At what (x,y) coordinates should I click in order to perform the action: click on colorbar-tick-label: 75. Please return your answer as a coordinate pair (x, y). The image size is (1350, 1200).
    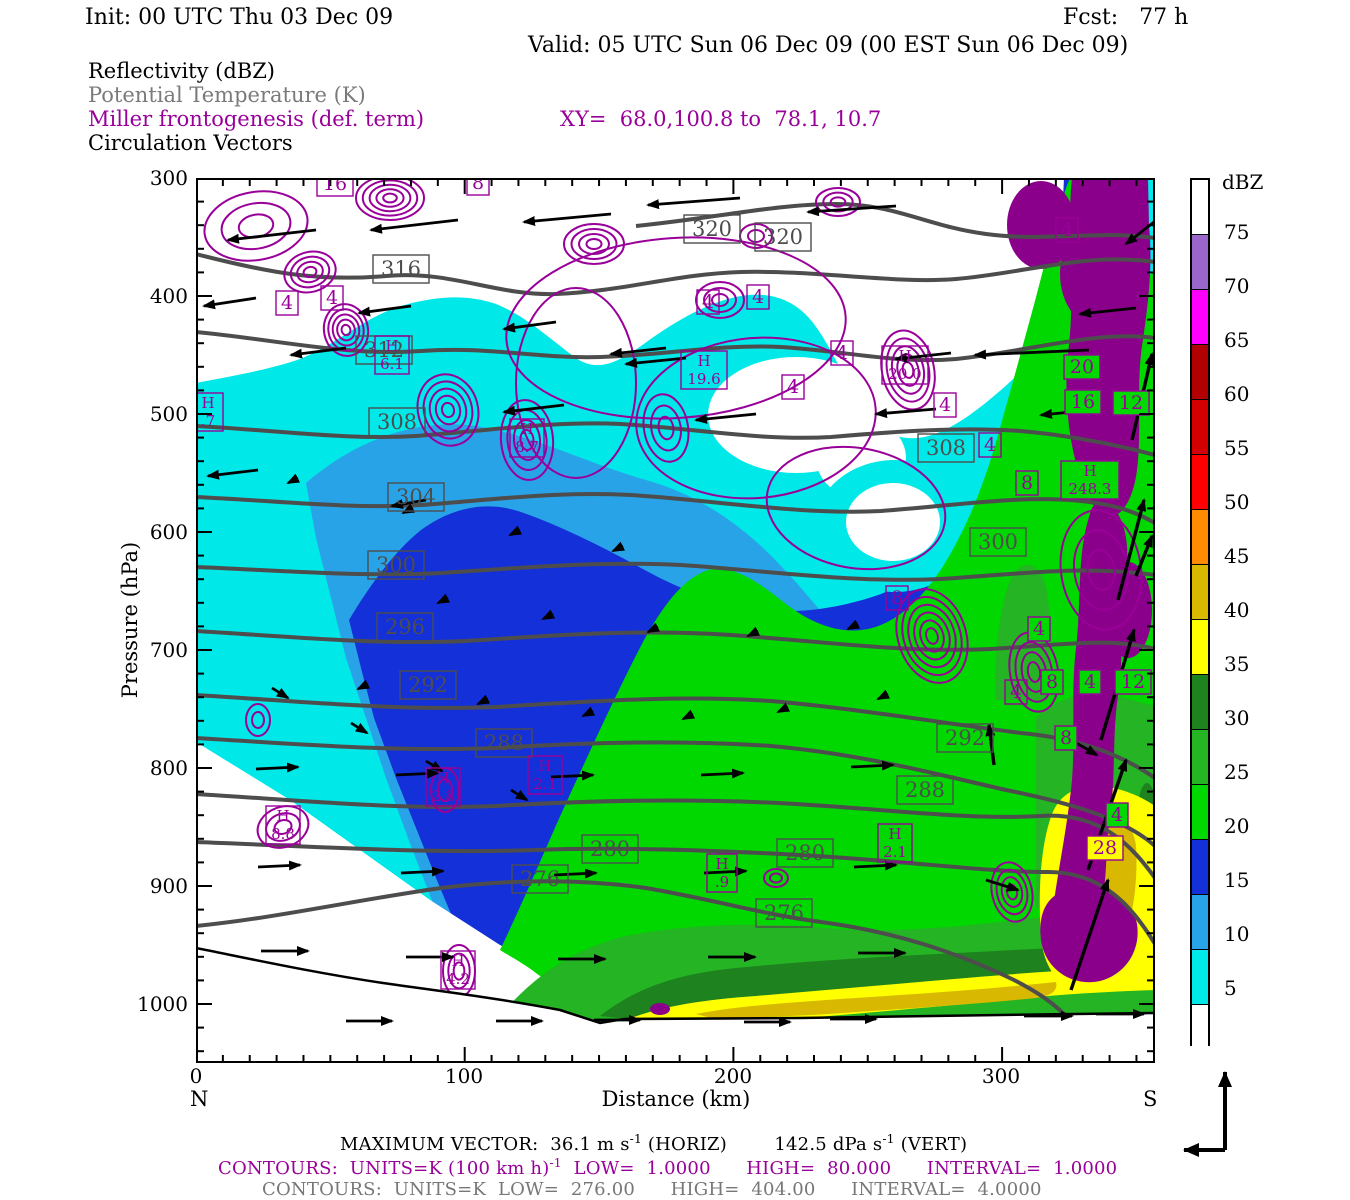
    Looking at the image, I should click on (1237, 232).